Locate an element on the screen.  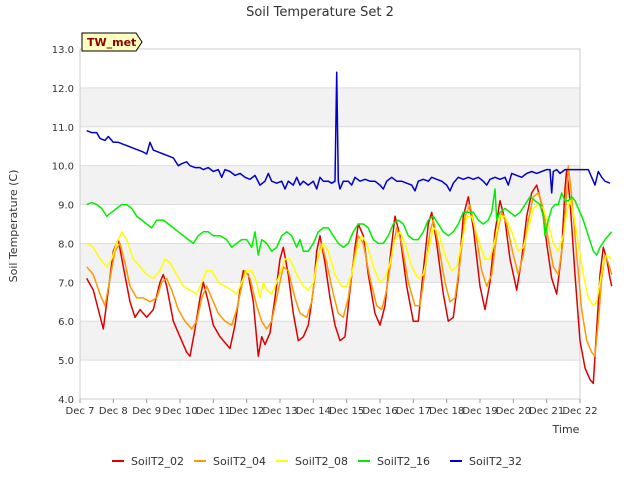
x-tick-label: Dec 16 is located at coordinates (379, 411).